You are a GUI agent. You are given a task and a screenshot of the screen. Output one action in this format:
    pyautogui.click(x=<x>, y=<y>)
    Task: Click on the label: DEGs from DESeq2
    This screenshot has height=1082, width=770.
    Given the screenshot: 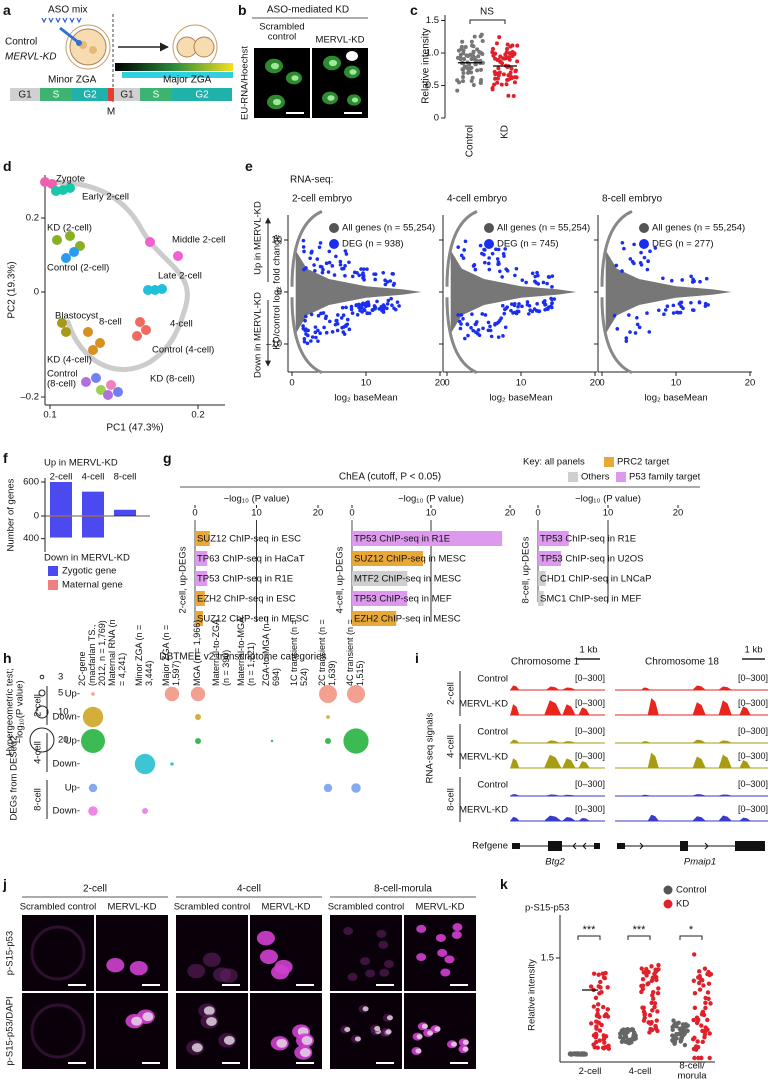 What is the action you would take?
    pyautogui.click(x=14, y=778)
    